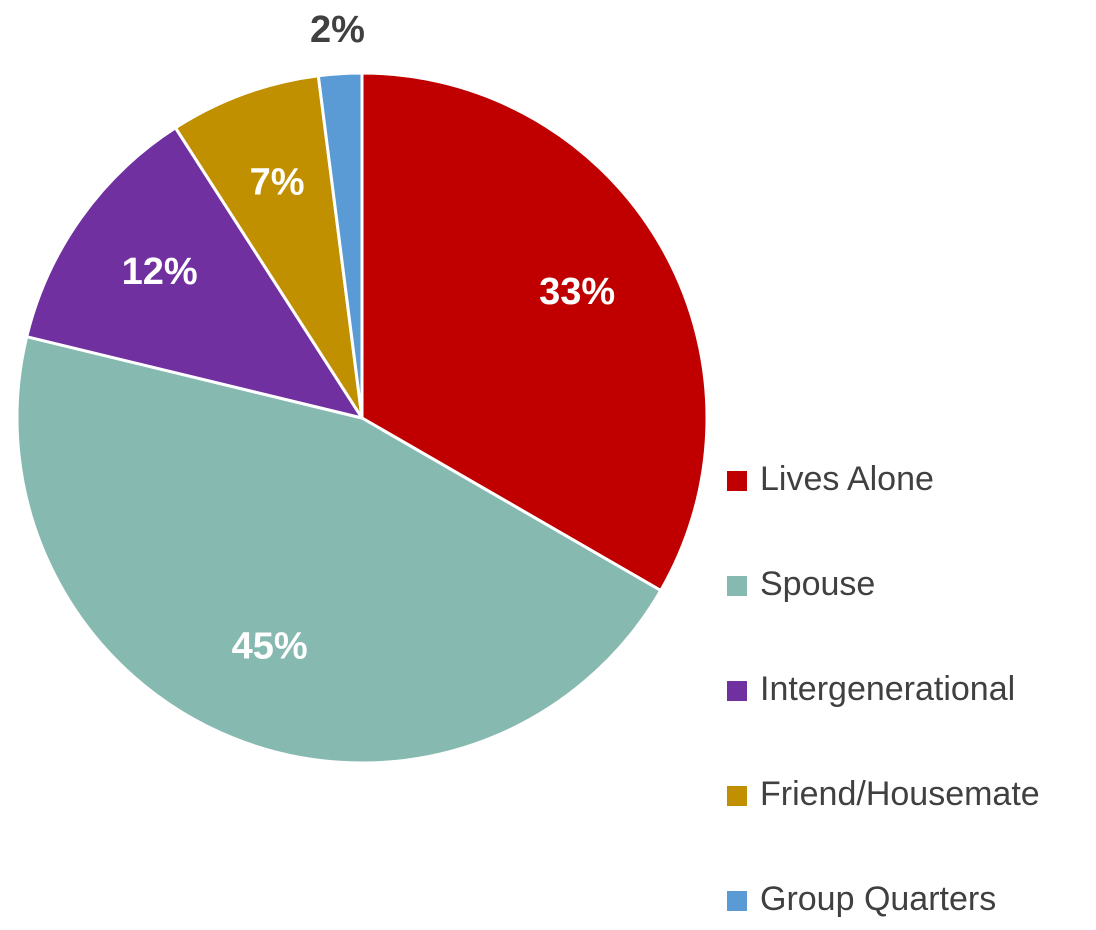 The width and height of the screenshot is (1096, 930). Describe the element at coordinates (887, 689) in the screenshot. I see `legend-label: Intergenerational` at that location.